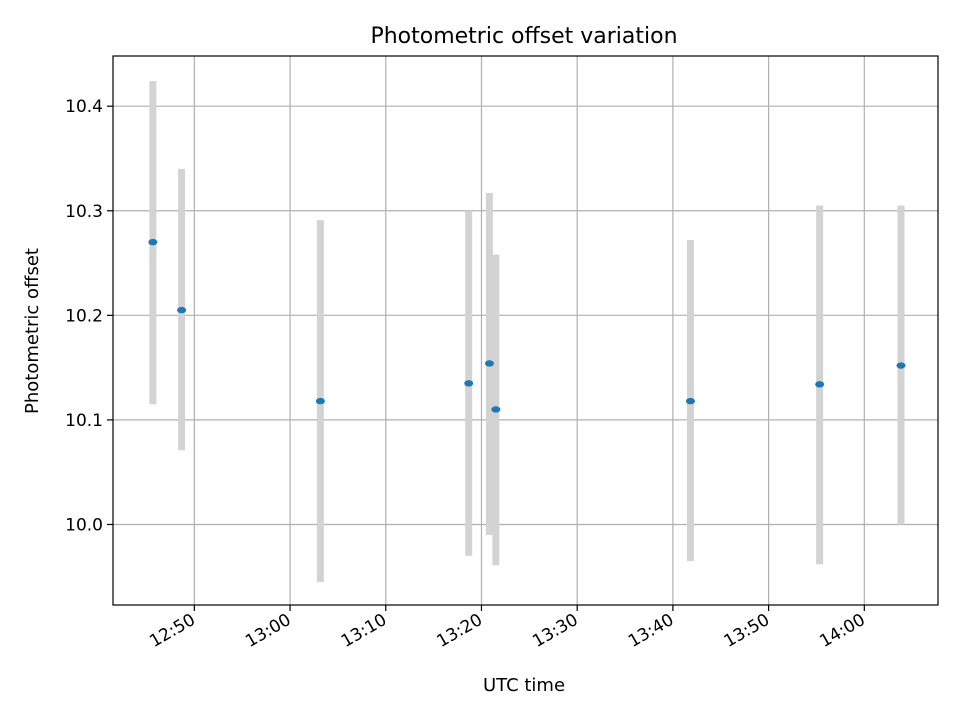 Image resolution: width=960 pixels, height=720 pixels. What do you see at coordinates (268, 631) in the screenshot?
I see `x-tick-label: 13:00` at bounding box center [268, 631].